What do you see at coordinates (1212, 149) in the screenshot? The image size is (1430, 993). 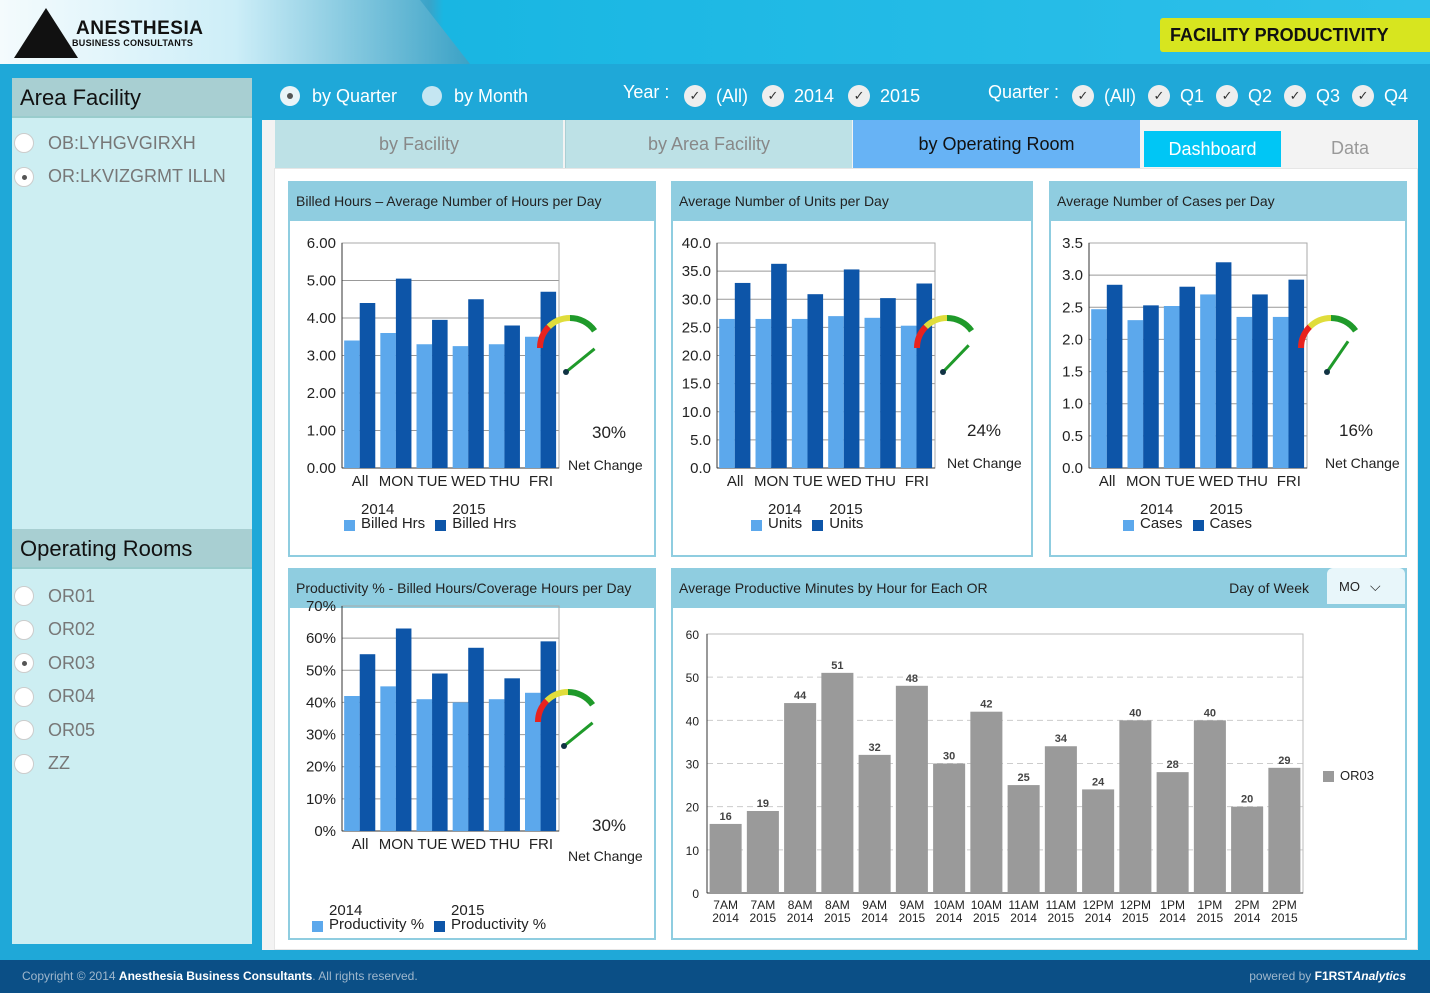 I see `dashboard-button: Dashboard` at bounding box center [1212, 149].